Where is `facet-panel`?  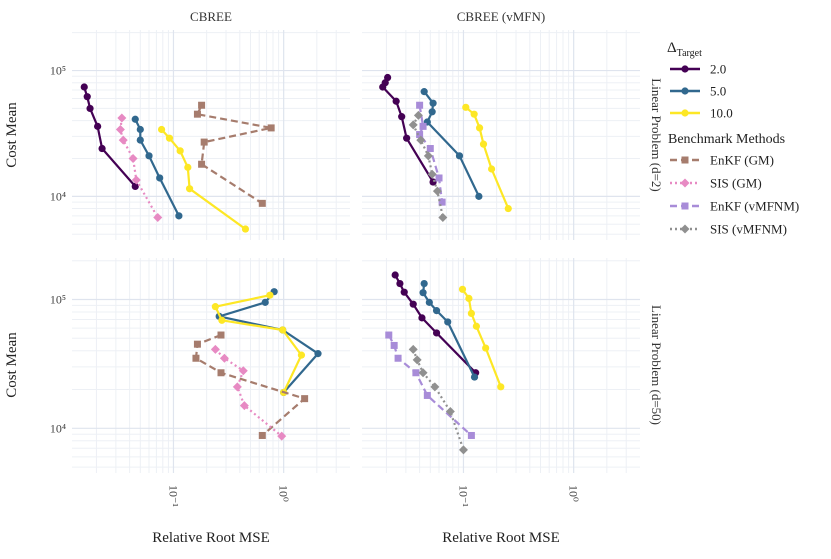
facet-panel is located at coordinates (501, 135).